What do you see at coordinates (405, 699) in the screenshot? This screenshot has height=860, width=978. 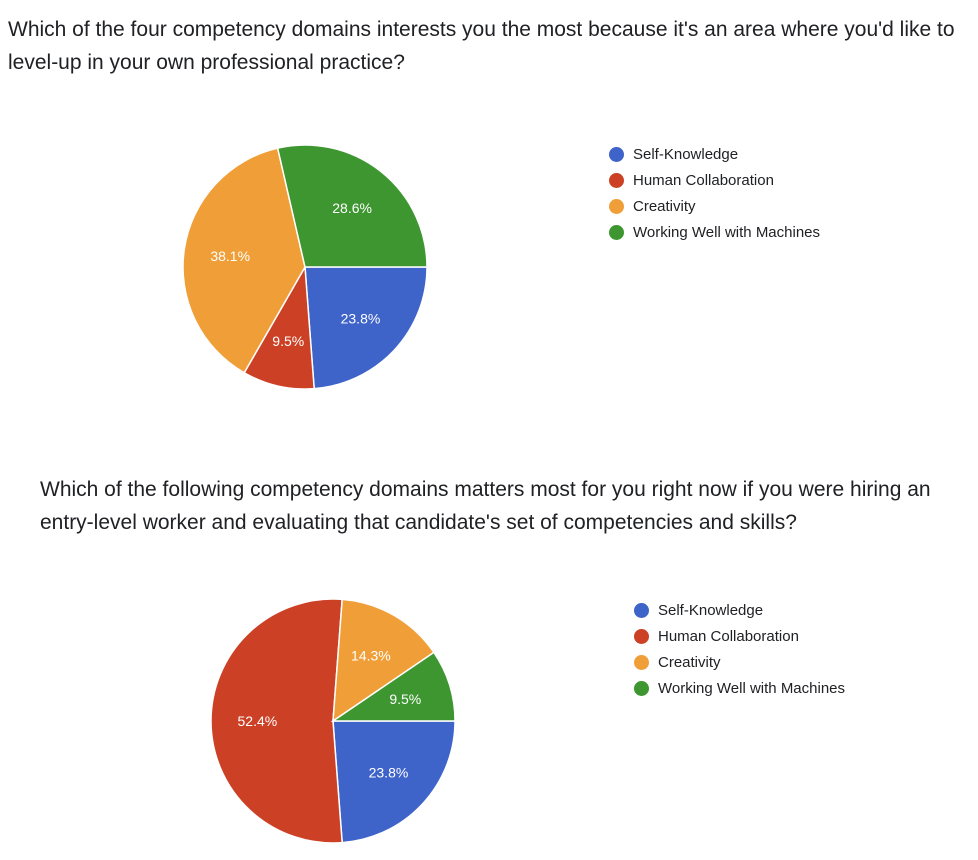 I see `slice-label-working-well-with-machines: 9.5%` at bounding box center [405, 699].